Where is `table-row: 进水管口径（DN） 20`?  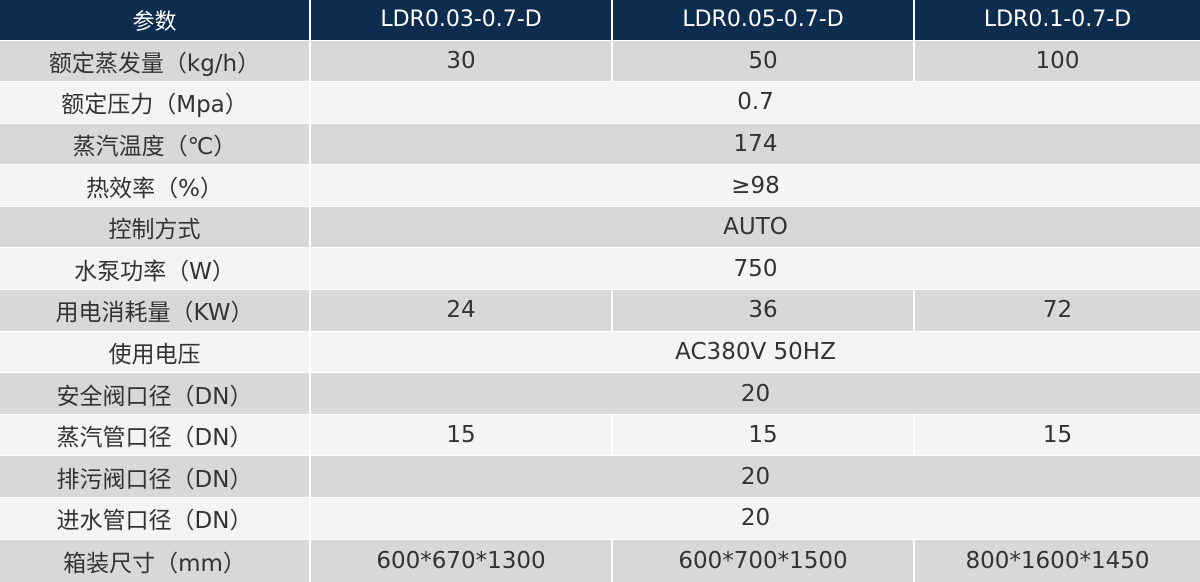 table-row: 进水管口径（DN） 20 is located at coordinates (600, 518).